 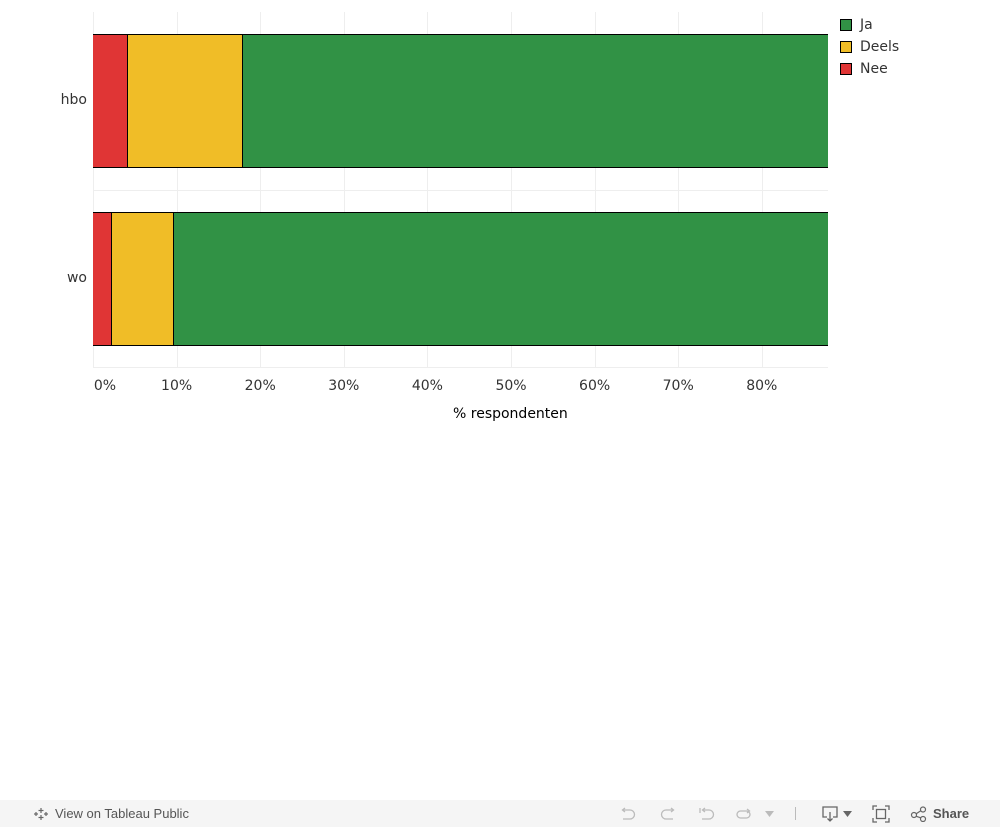 I want to click on legend-item-deels: Deels, so click(x=869, y=47).